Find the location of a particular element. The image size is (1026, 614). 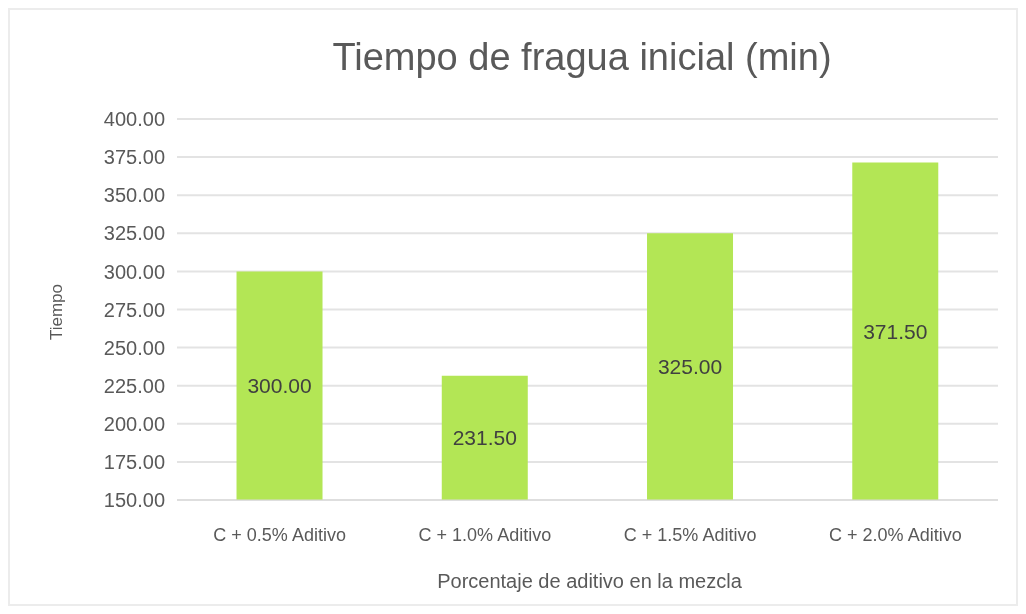

chart-title: Tiempo de fragua inicial (min) is located at coordinates (582, 57).